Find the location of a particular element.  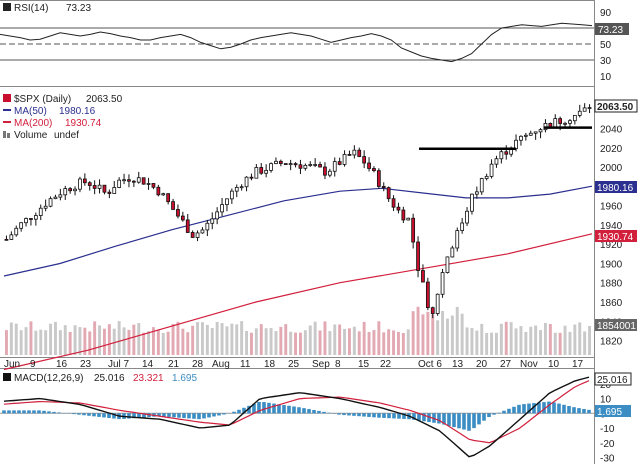

x-tick-label: 9 is located at coordinates (33, 364).